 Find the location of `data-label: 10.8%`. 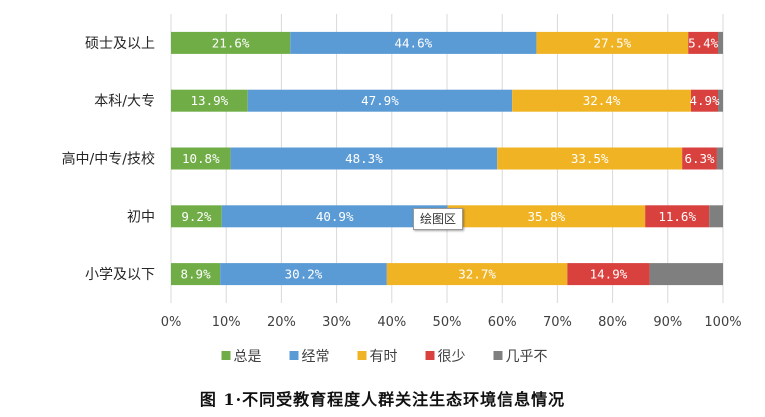

data-label: 10.8% is located at coordinates (201, 158).